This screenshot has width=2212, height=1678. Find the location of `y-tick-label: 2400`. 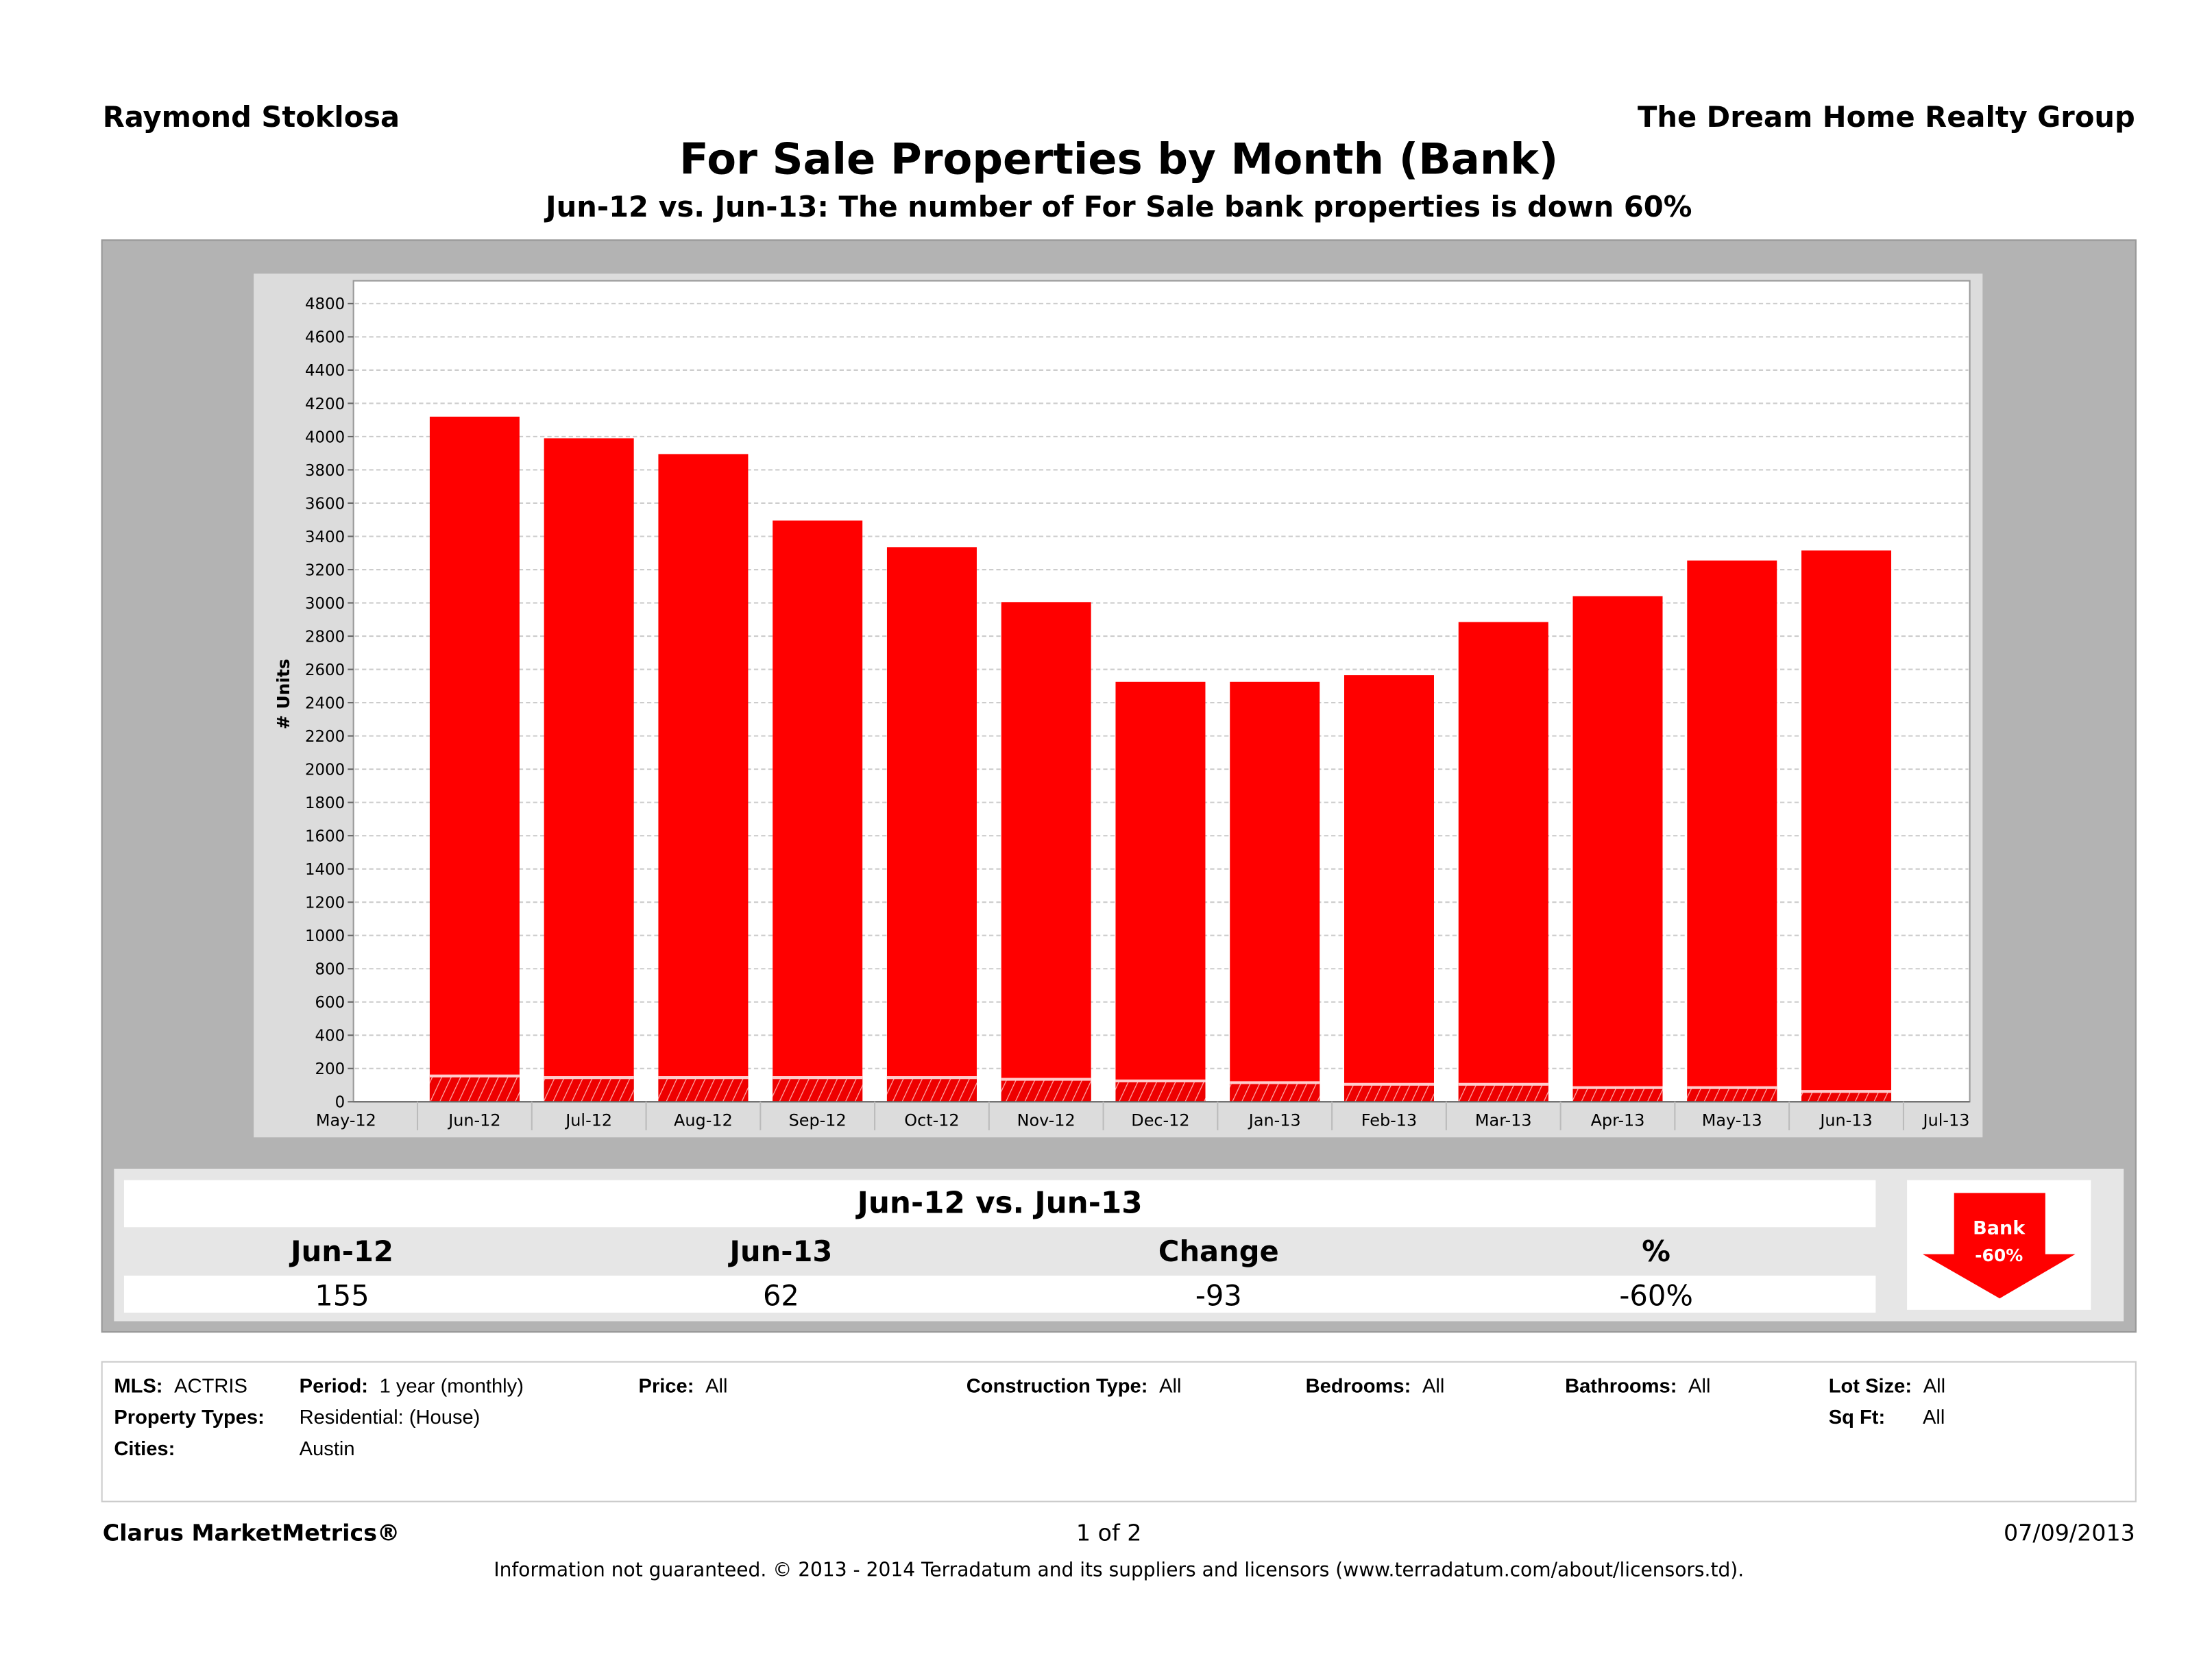

y-tick-label: 2400 is located at coordinates (325, 703).